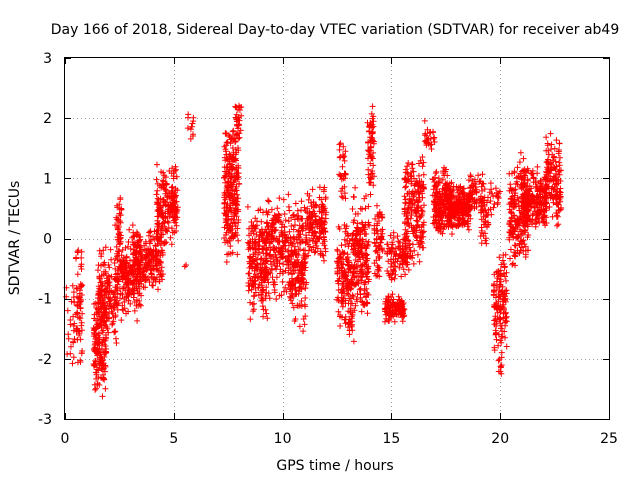 Image resolution: width=640 pixels, height=480 pixels. What do you see at coordinates (47, 240) in the screenshot?
I see `y-tick-label: 0` at bounding box center [47, 240].